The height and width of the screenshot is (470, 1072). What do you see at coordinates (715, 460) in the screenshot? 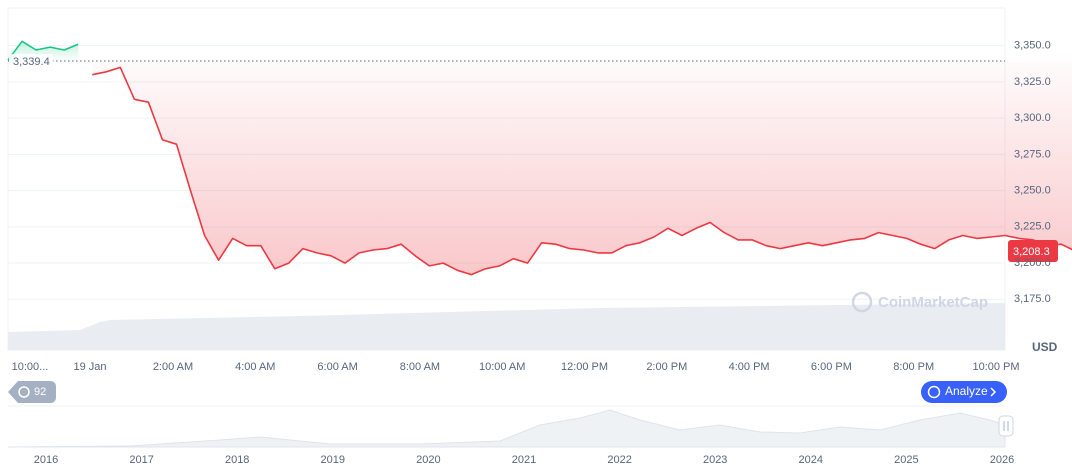
I see `year-label: 2023` at bounding box center [715, 460].